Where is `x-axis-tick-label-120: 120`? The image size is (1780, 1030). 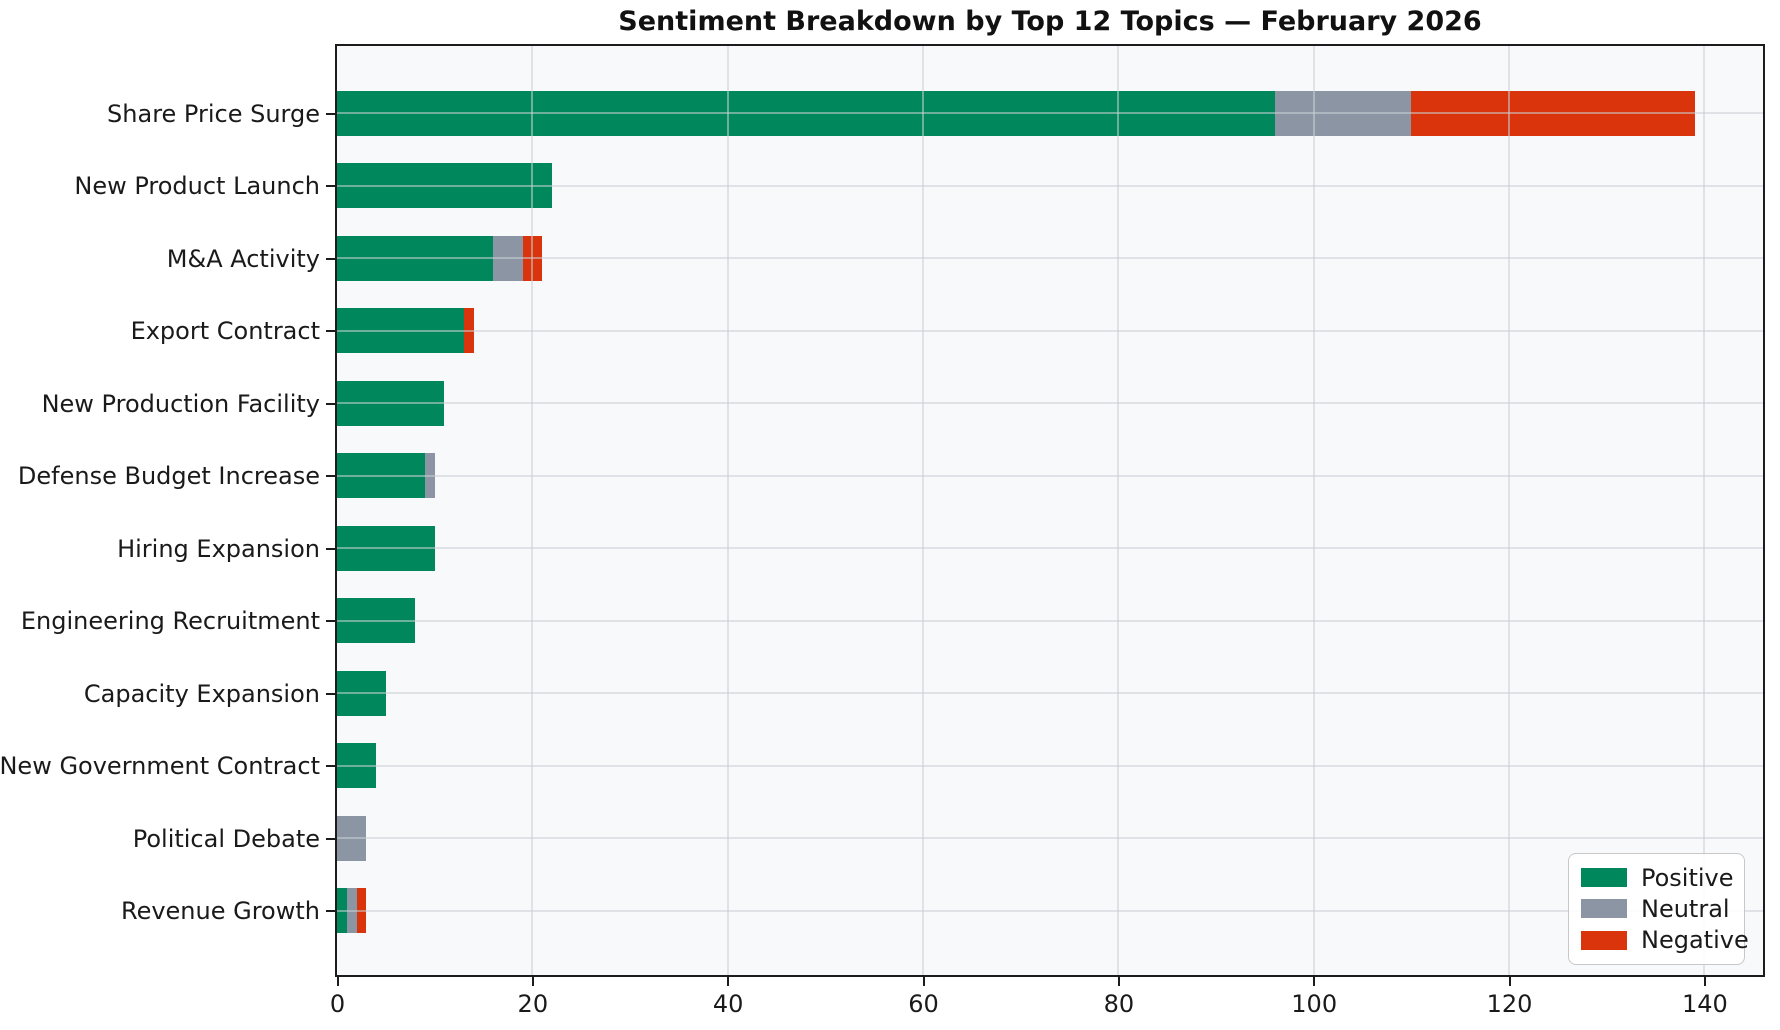 x-axis-tick-label-120: 120 is located at coordinates (1509, 1004).